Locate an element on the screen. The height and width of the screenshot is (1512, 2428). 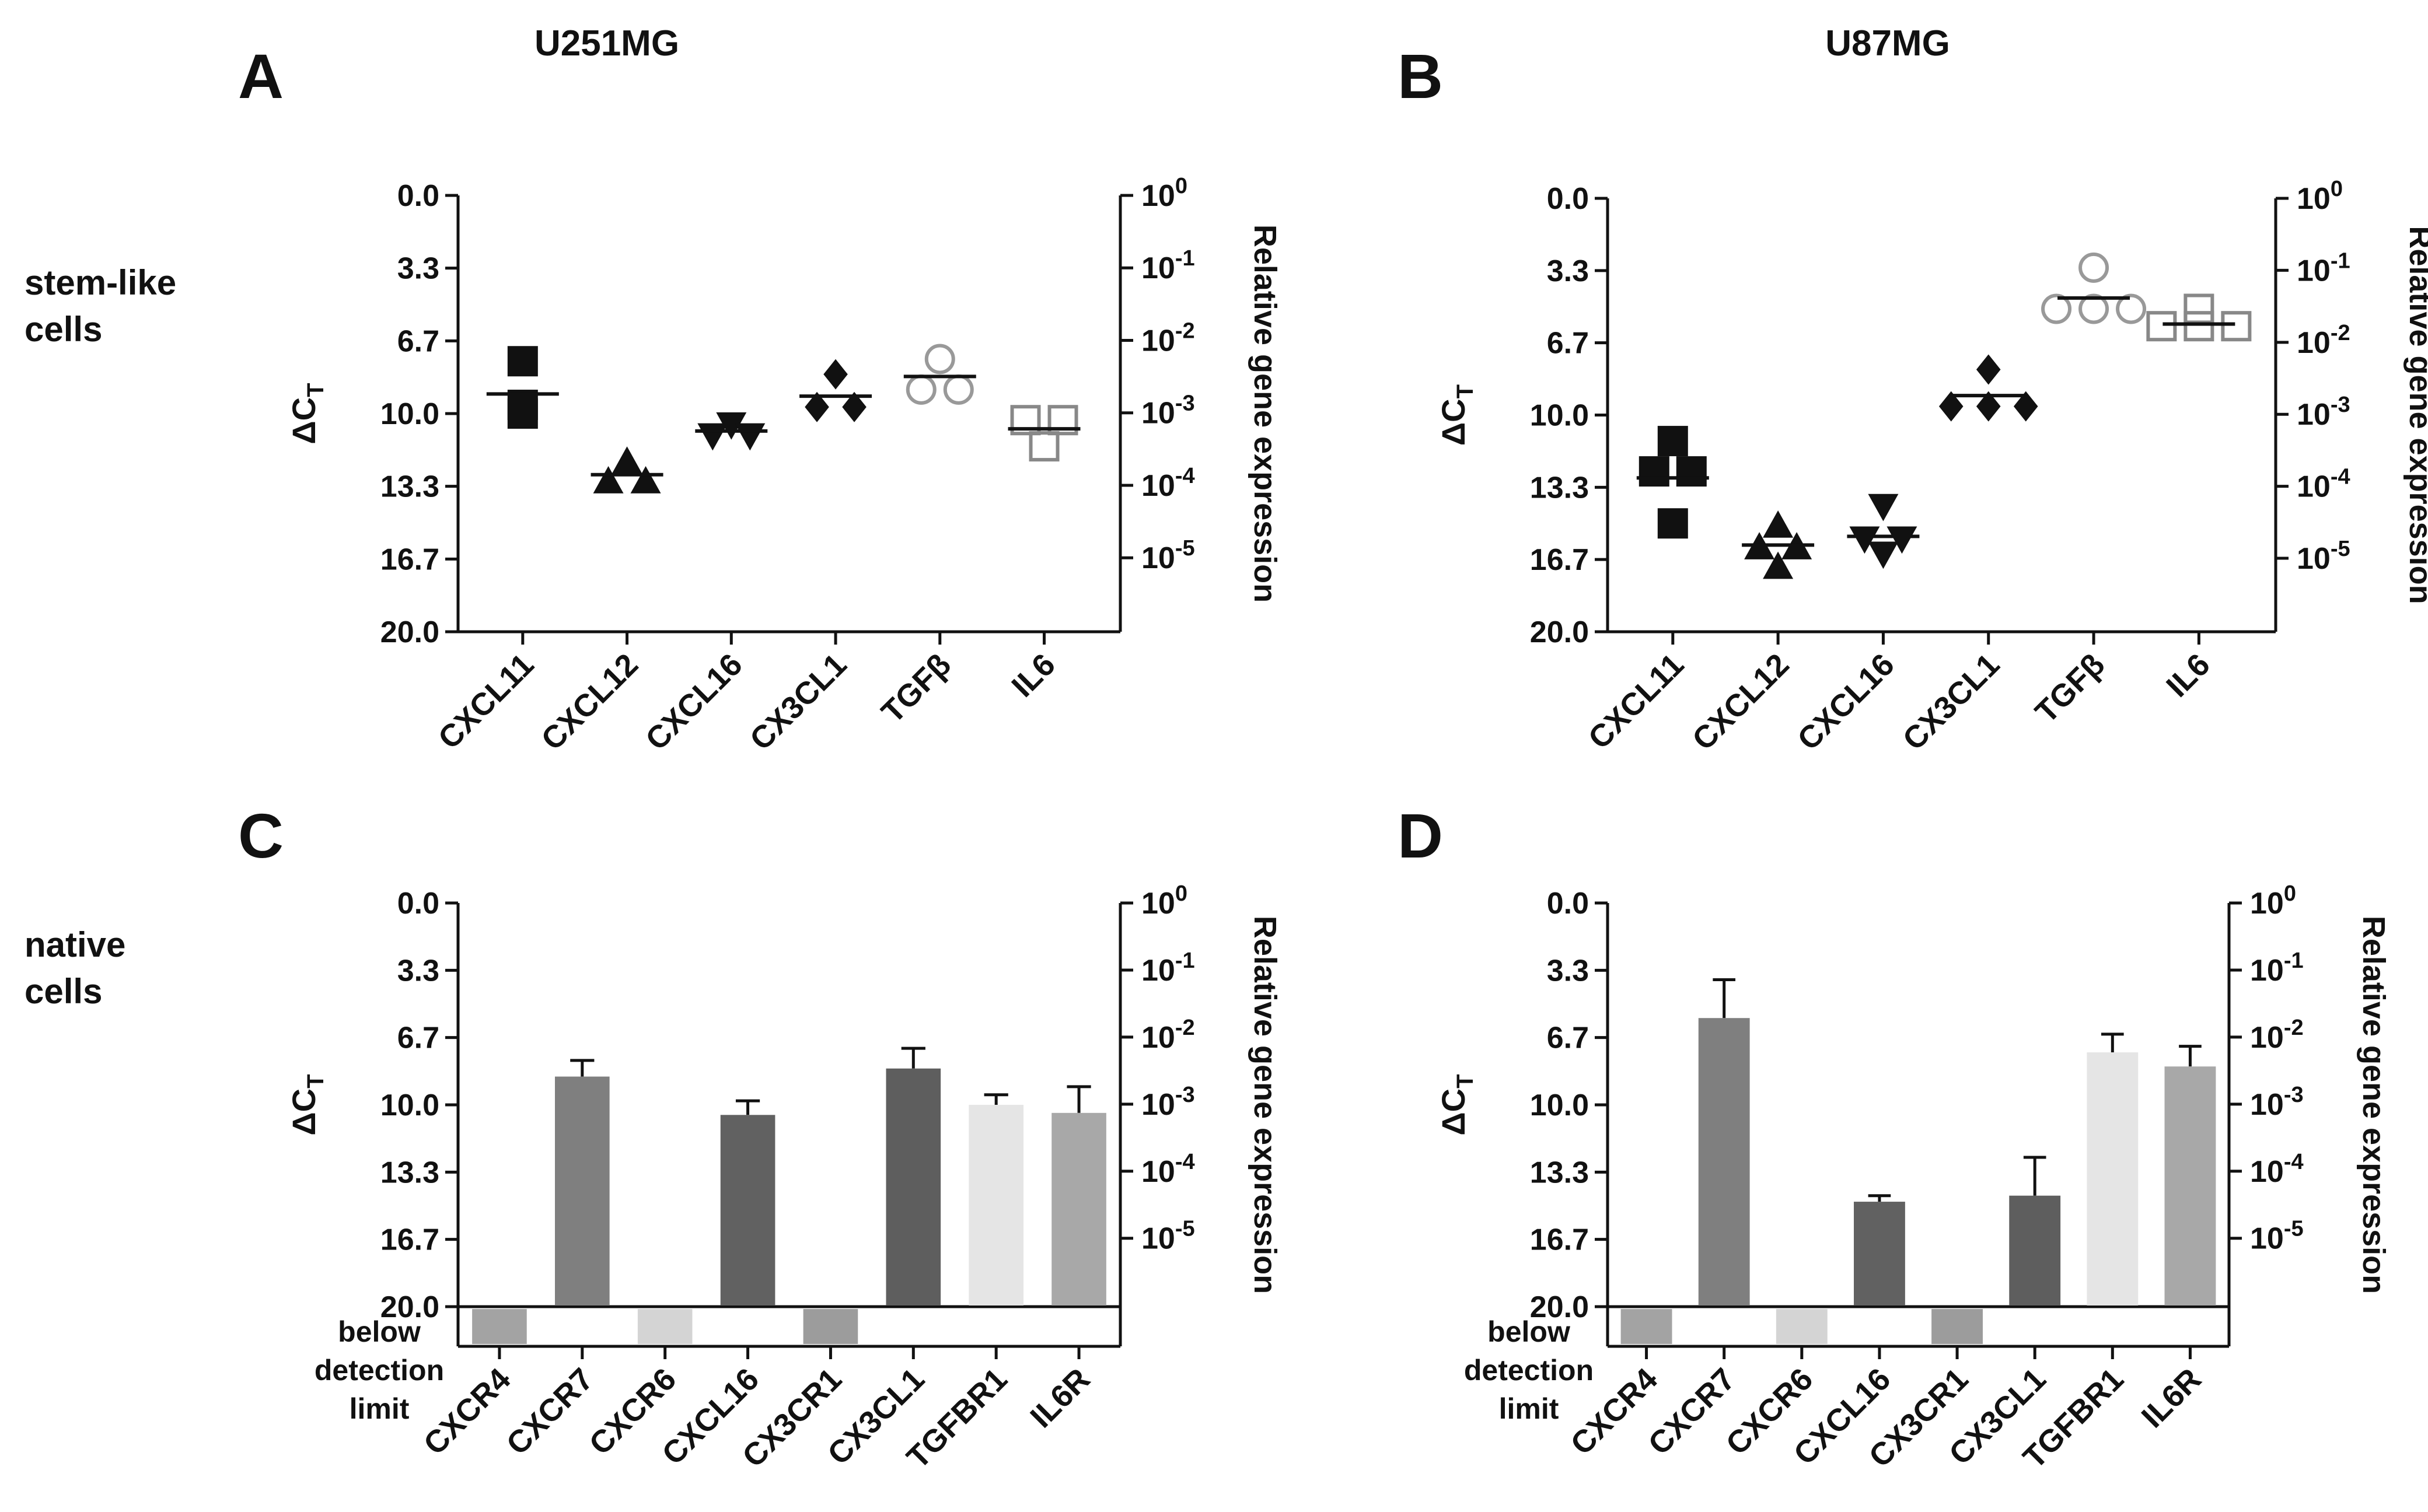
panel-a-right-tick-label: 10⁻³ is located at coordinates (1168, 410).